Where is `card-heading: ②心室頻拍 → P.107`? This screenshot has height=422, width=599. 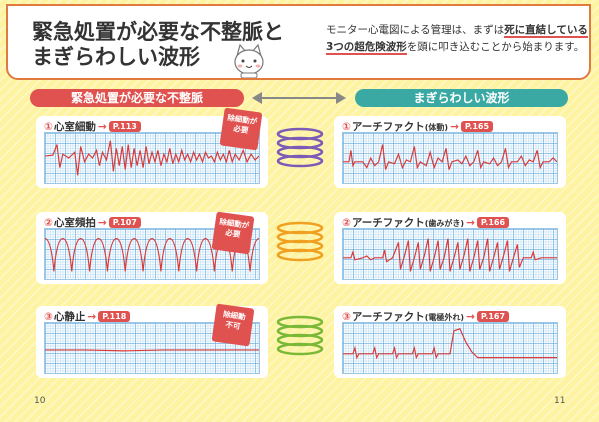
card-heading: ②心室頻拍 → P.107 is located at coordinates (92, 222).